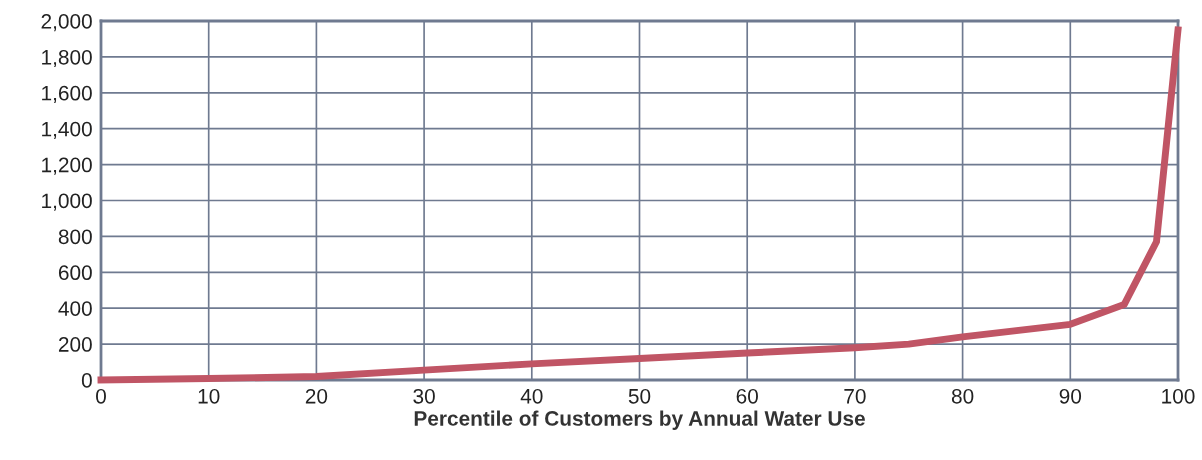 This screenshot has width=1202, height=460. What do you see at coordinates (639, 396) in the screenshot?
I see `x-tick-label: 50` at bounding box center [639, 396].